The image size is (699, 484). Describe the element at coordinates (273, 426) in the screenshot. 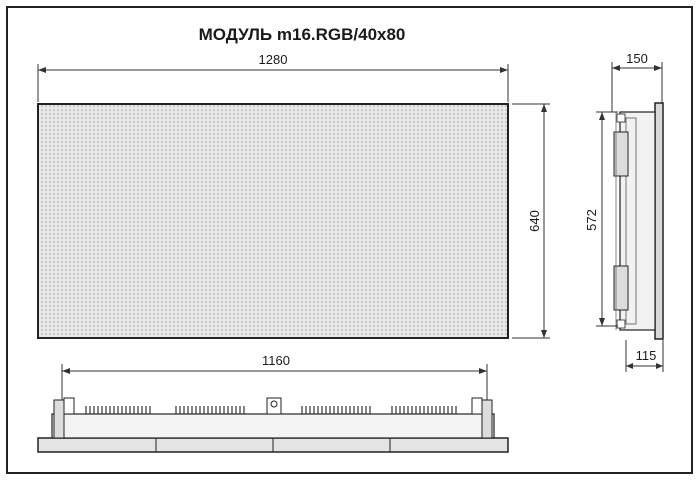

I see `bottom-housing` at that location.